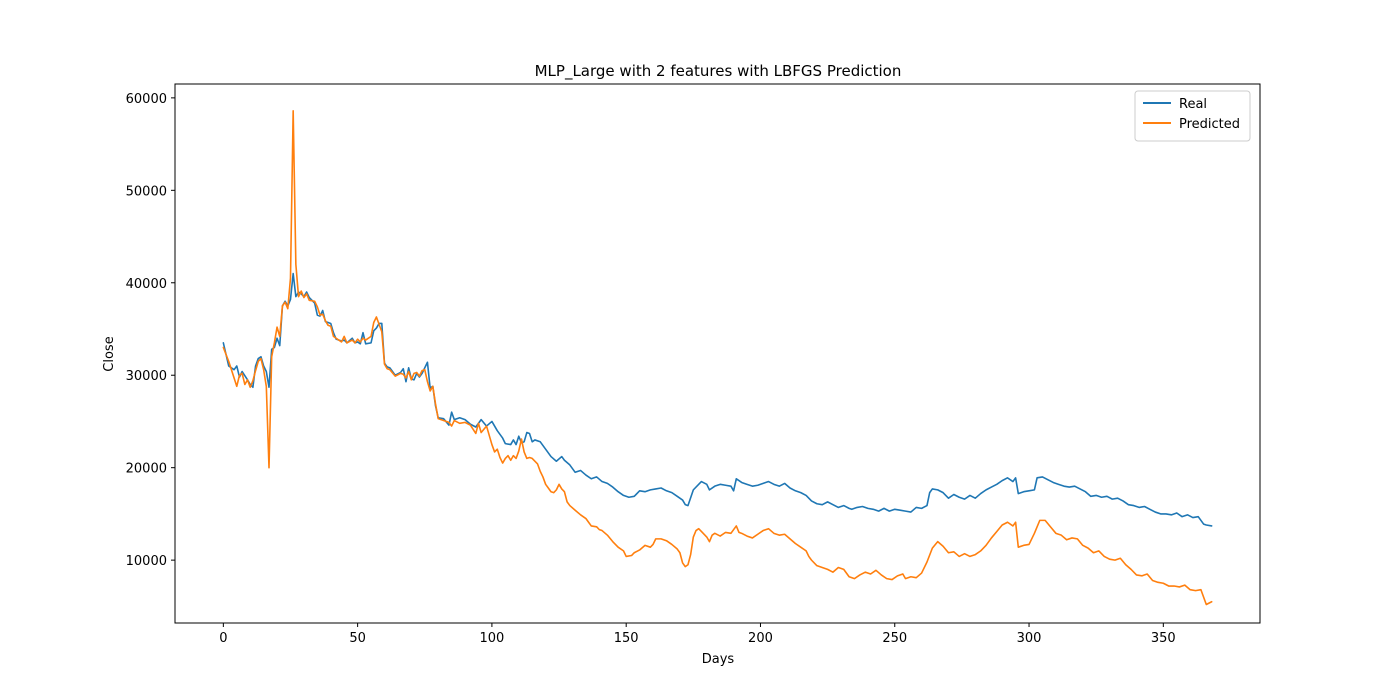  Describe the element at coordinates (1163, 638) in the screenshot. I see `x-tick-label: 350` at that location.